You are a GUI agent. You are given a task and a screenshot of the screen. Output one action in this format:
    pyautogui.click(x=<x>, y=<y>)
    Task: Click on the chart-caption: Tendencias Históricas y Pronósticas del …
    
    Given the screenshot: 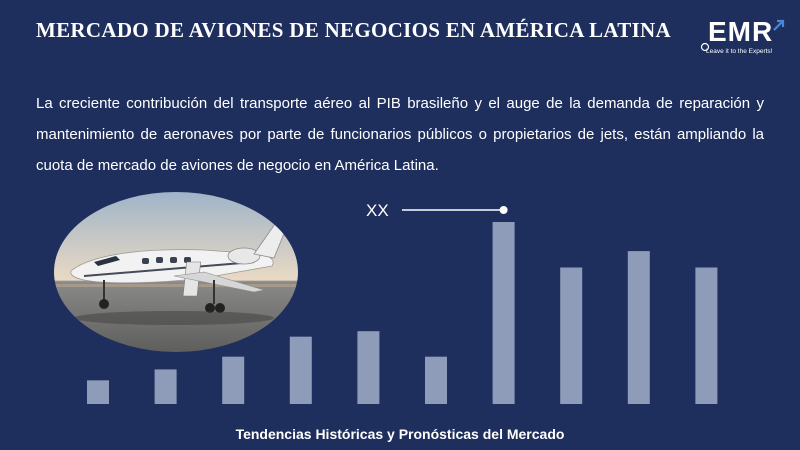 What is the action you would take?
    pyautogui.click(x=400, y=434)
    